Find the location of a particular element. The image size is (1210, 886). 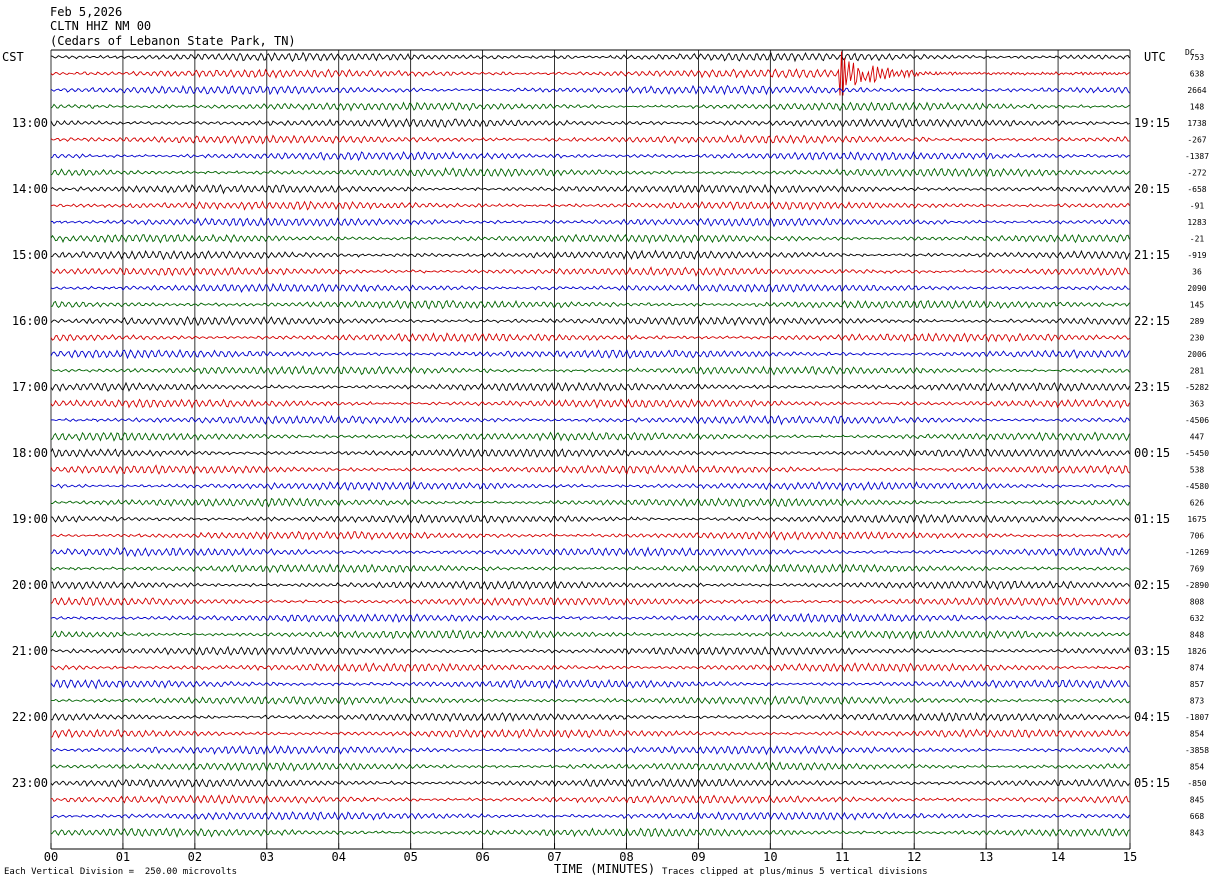

dc-offset-label: 289 is located at coordinates (1197, 321).